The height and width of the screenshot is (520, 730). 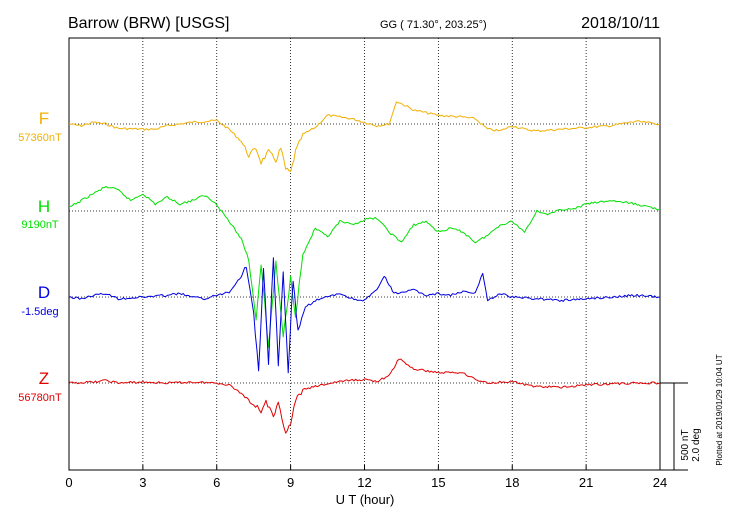 What do you see at coordinates (290, 482) in the screenshot?
I see `x-tick-label-9: 9` at bounding box center [290, 482].